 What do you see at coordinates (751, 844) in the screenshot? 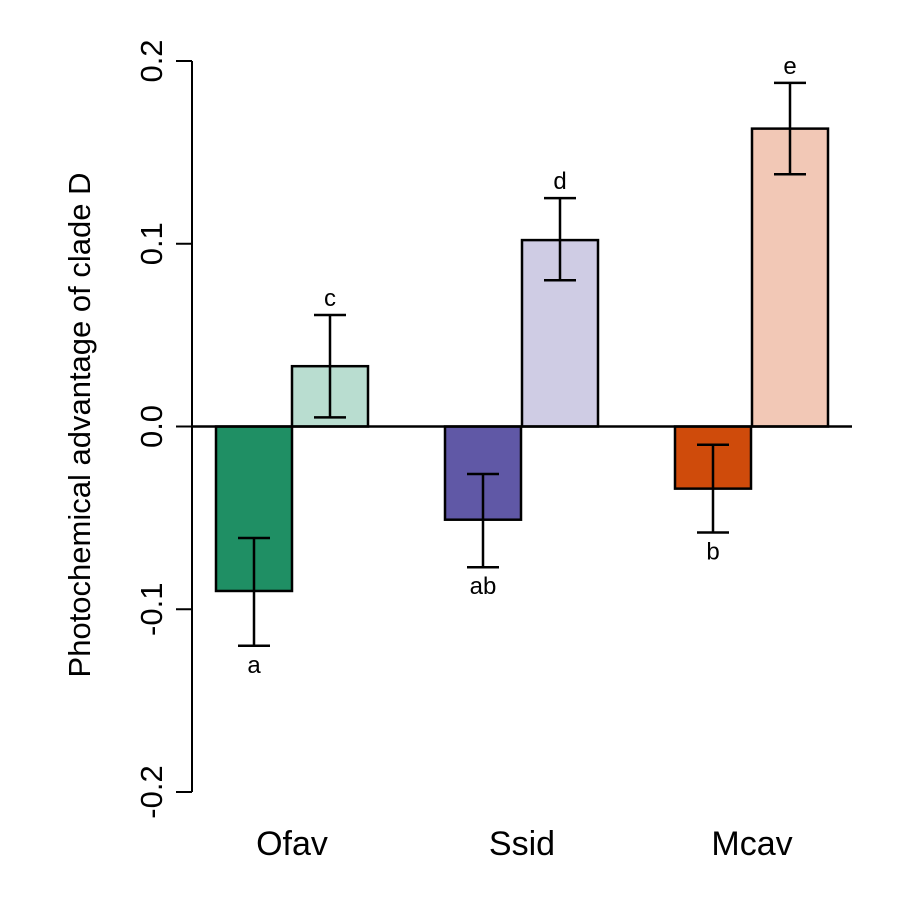
I see `x-category-label: Mcav` at bounding box center [751, 844].